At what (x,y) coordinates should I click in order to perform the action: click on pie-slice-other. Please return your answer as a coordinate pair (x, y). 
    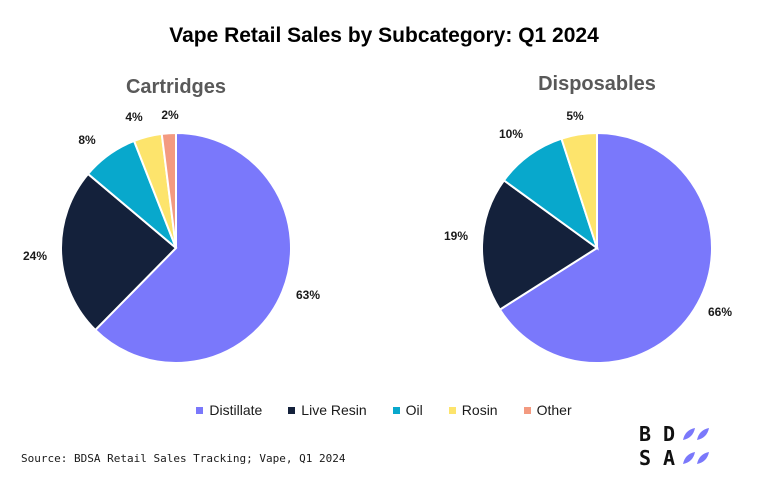
    Looking at the image, I should click on (168, 190).